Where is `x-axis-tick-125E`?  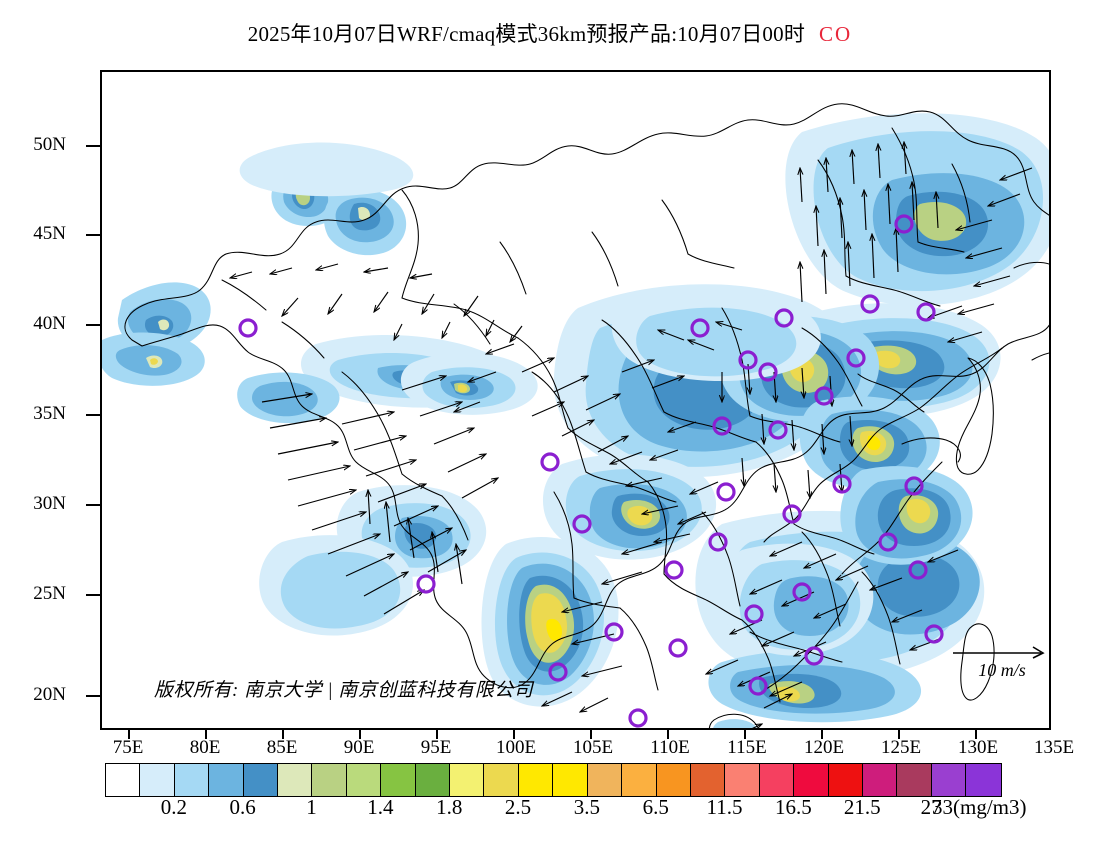
x-axis-tick-125E is located at coordinates (899, 734).